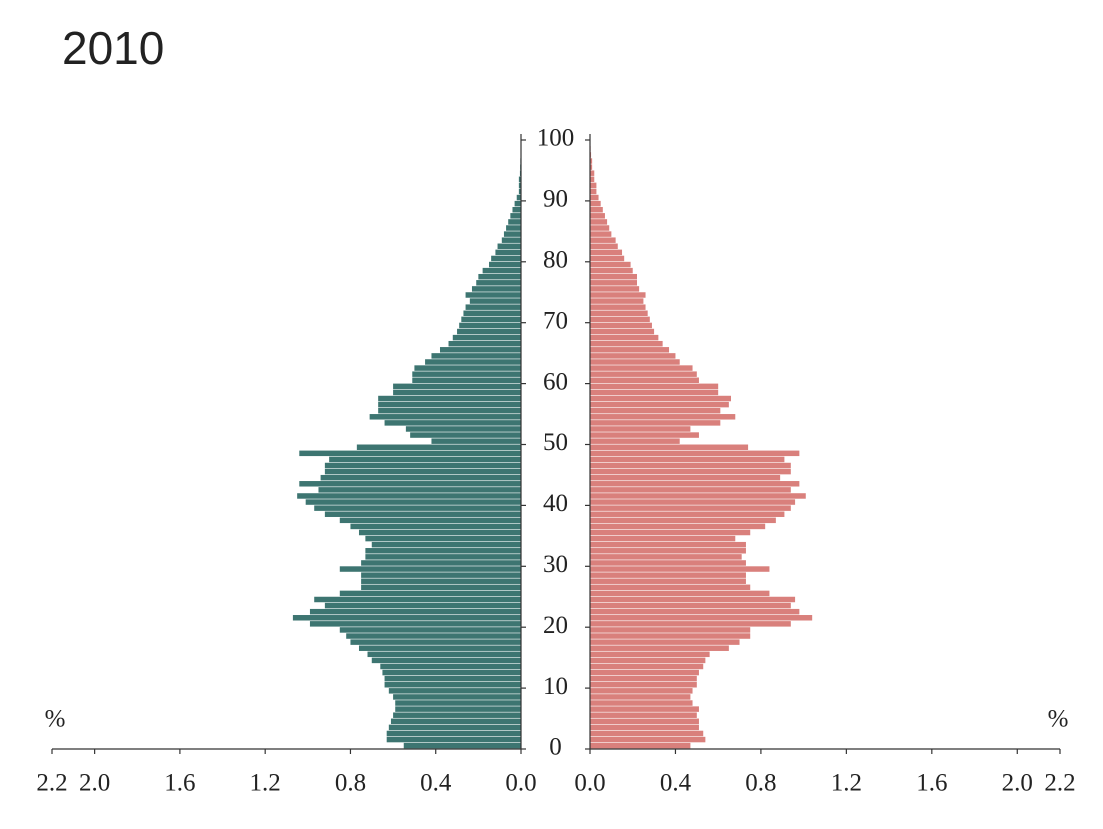  Describe the element at coordinates (931, 783) in the screenshot. I see `x-tick-label: 1.6` at that location.